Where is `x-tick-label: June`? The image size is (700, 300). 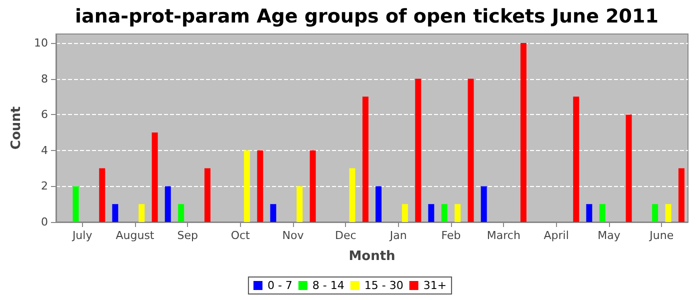 x-tick-label: June is located at coordinates (661, 235).